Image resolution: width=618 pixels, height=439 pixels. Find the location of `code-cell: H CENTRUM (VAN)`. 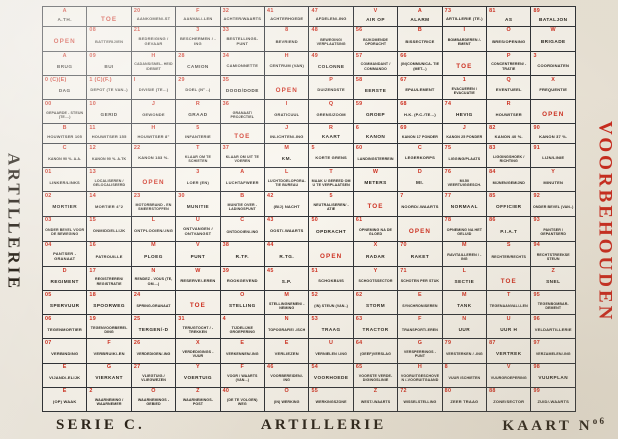

code-cell: H CENTRUM (VAN) is located at coordinates (287, 64).